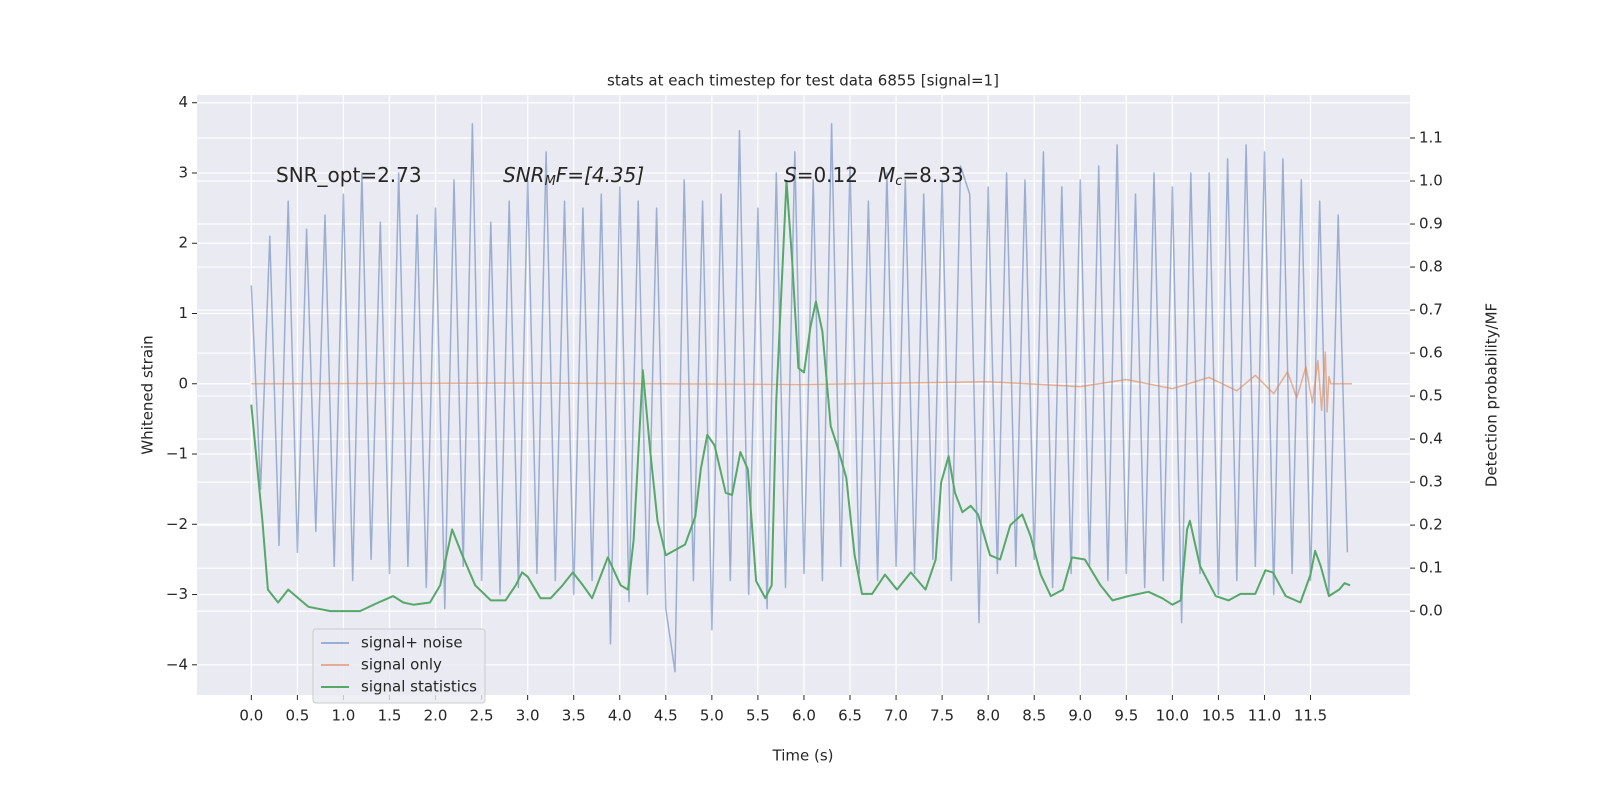 This screenshot has height=804, width=1600. I want to click on x-tick-label: 11.0, so click(1264, 716).